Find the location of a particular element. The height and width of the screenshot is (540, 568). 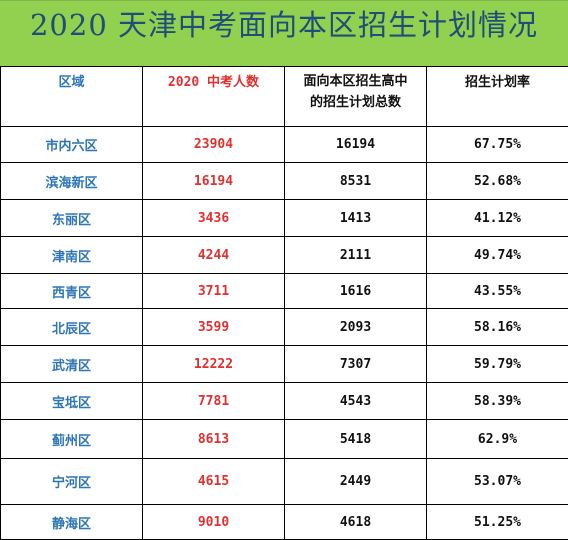

cell-plan-total: 4618 is located at coordinates (356, 522).